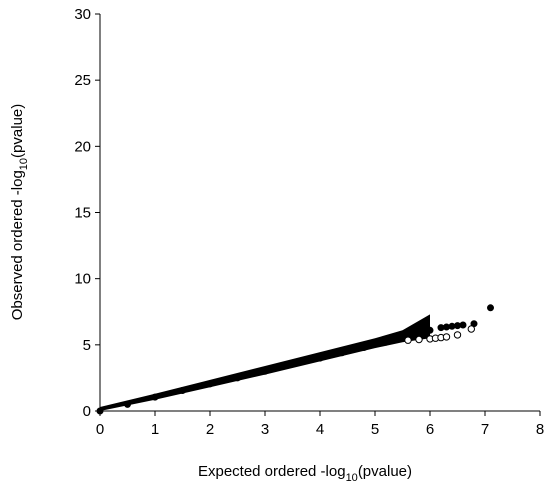 The height and width of the screenshot is (483, 546). What do you see at coordinates (210, 429) in the screenshot?
I see `x-tick-label: 2` at bounding box center [210, 429].